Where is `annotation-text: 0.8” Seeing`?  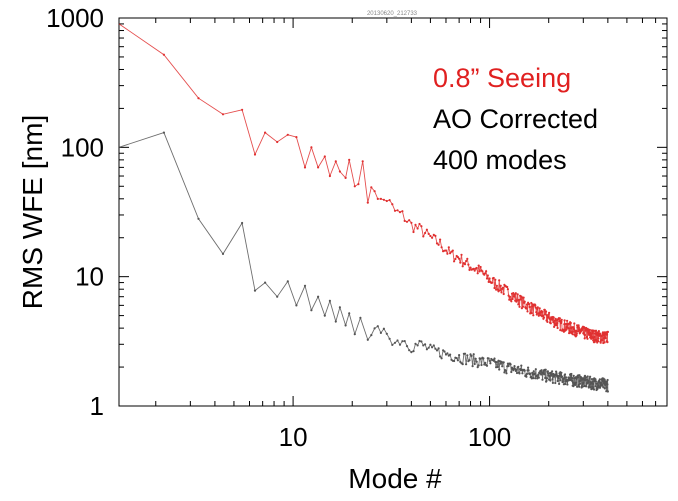
annotation-text: 0.8” Seeing is located at coordinates (502, 78).